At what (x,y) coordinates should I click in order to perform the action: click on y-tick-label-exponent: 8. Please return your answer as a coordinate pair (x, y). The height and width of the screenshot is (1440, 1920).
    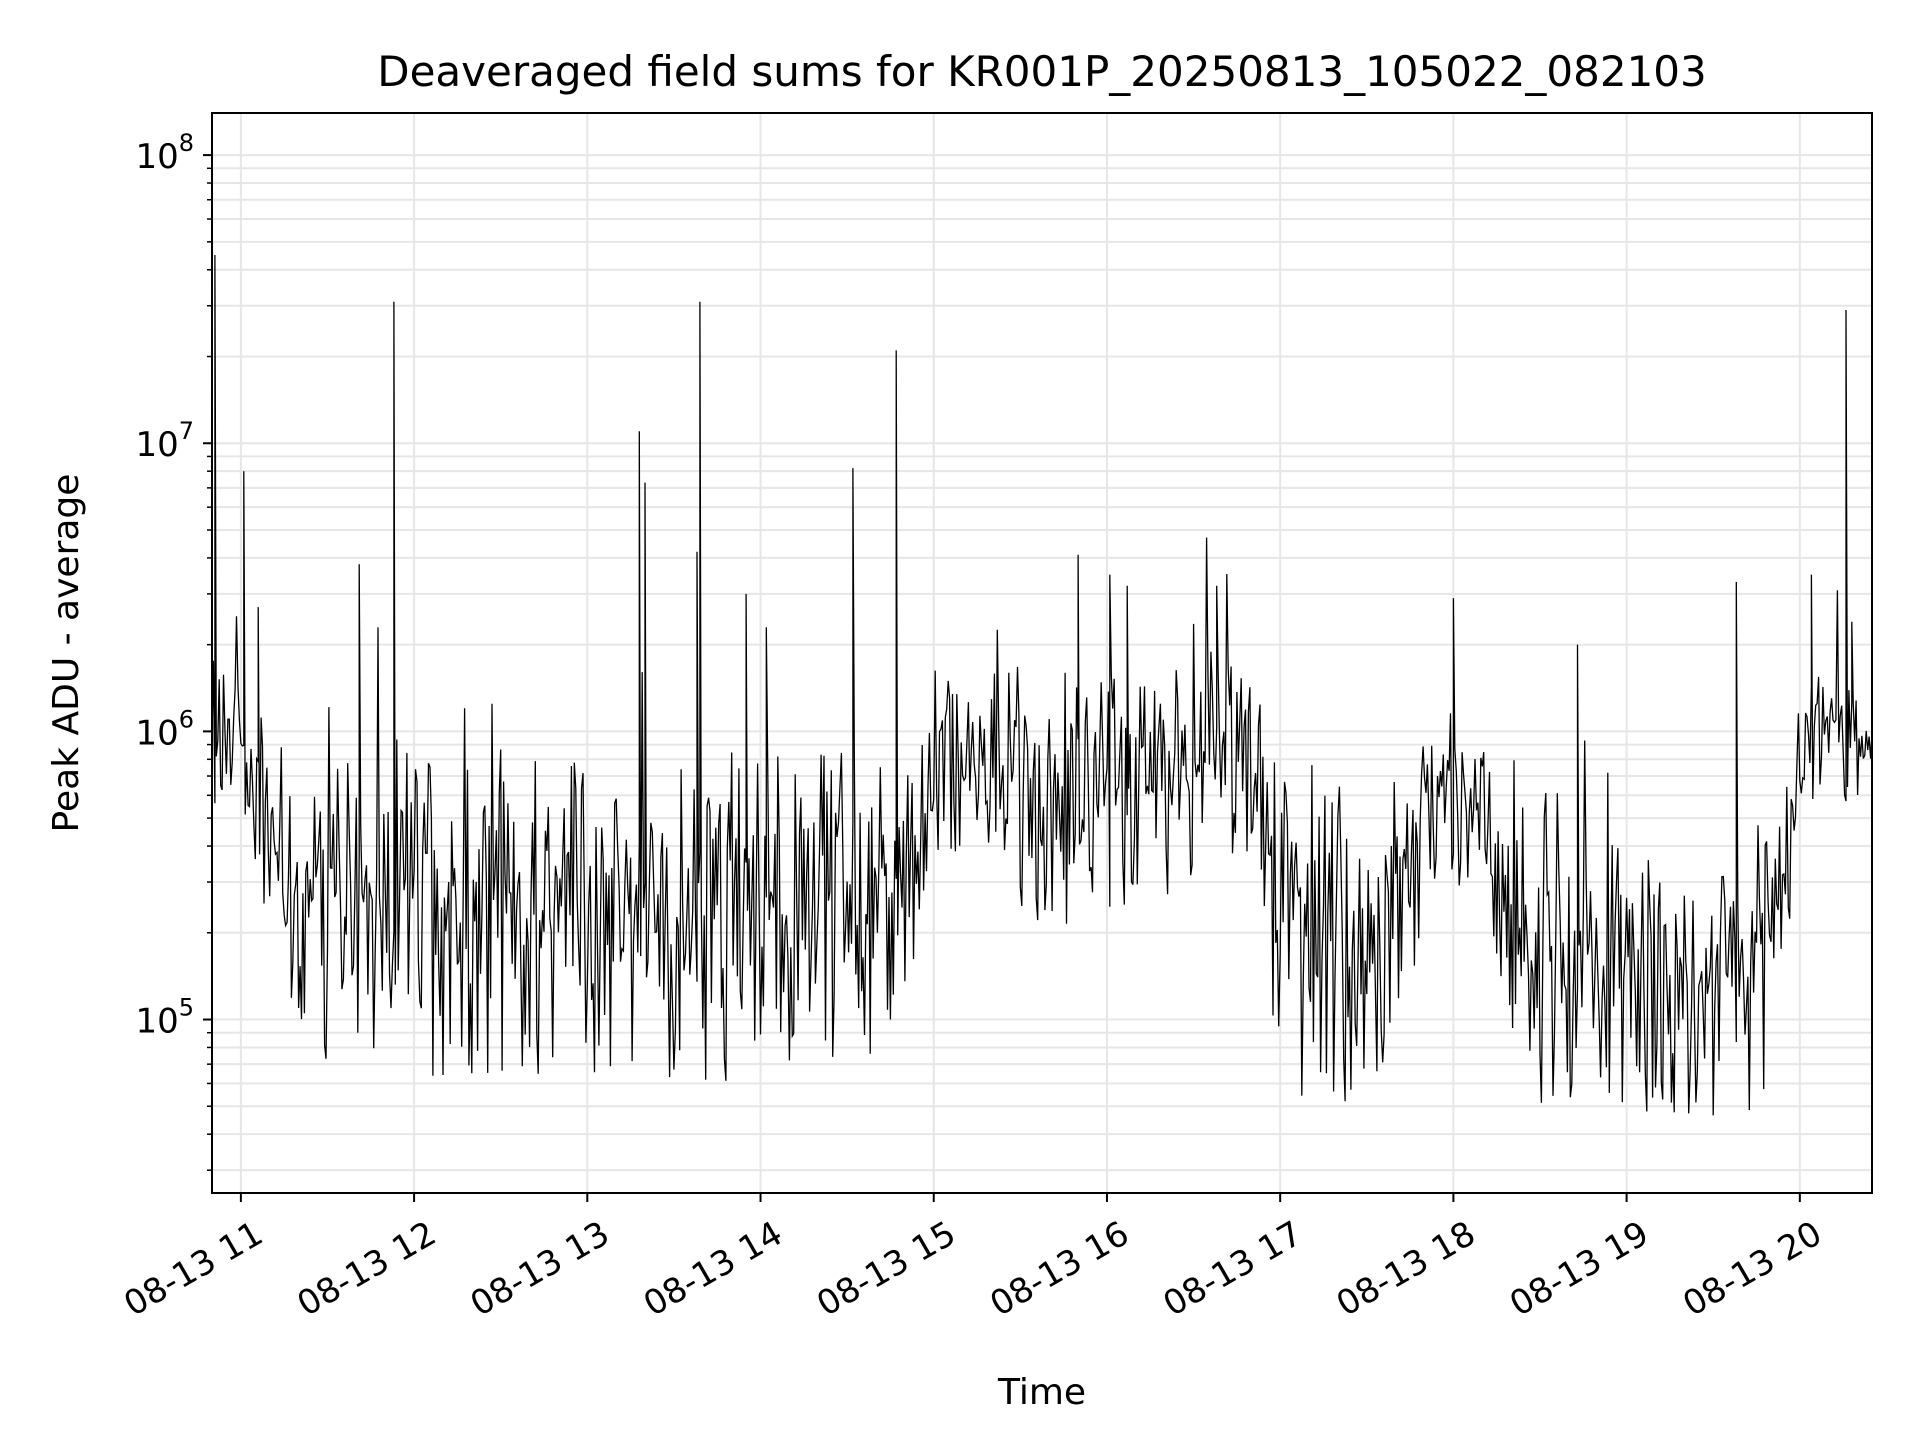
    Looking at the image, I should click on (186, 143).